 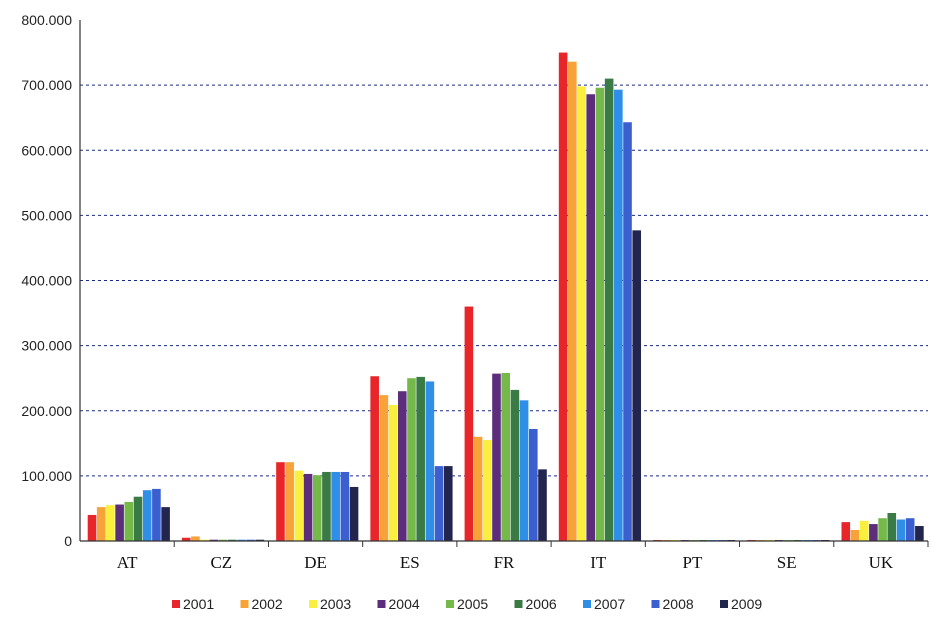 What do you see at coordinates (244, 604) in the screenshot?
I see `legend-swatch-2002` at bounding box center [244, 604].